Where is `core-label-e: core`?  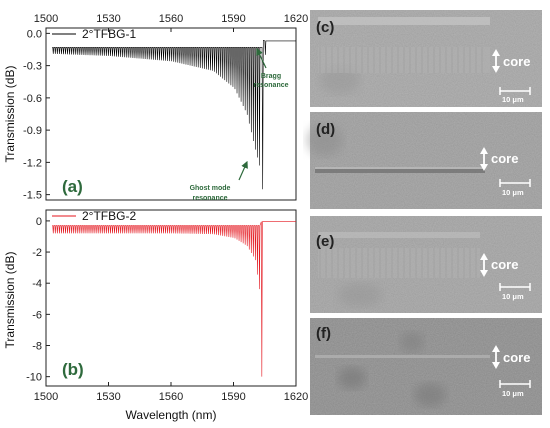 core-label-e: core is located at coordinates (504, 264).